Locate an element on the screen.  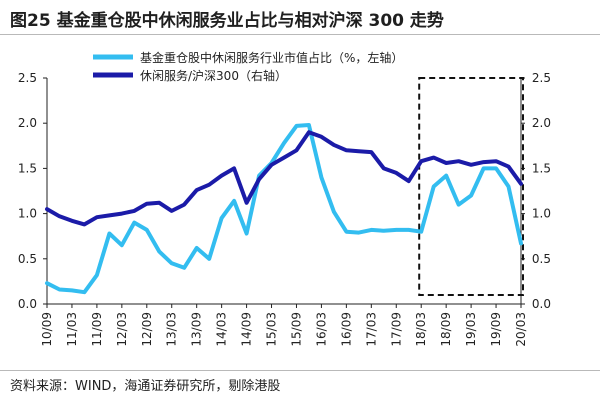
highlight-box-layer is located at coordinates (471, 186).